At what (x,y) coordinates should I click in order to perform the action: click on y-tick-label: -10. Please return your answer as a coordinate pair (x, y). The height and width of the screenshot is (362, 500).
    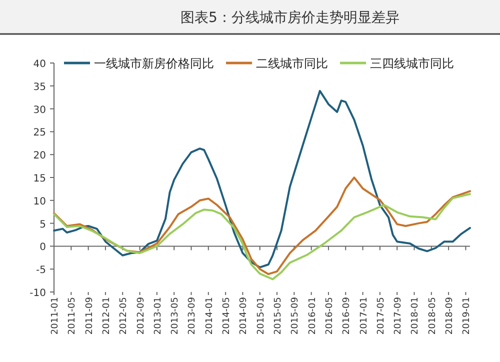
    Looking at the image, I should click on (38, 293).